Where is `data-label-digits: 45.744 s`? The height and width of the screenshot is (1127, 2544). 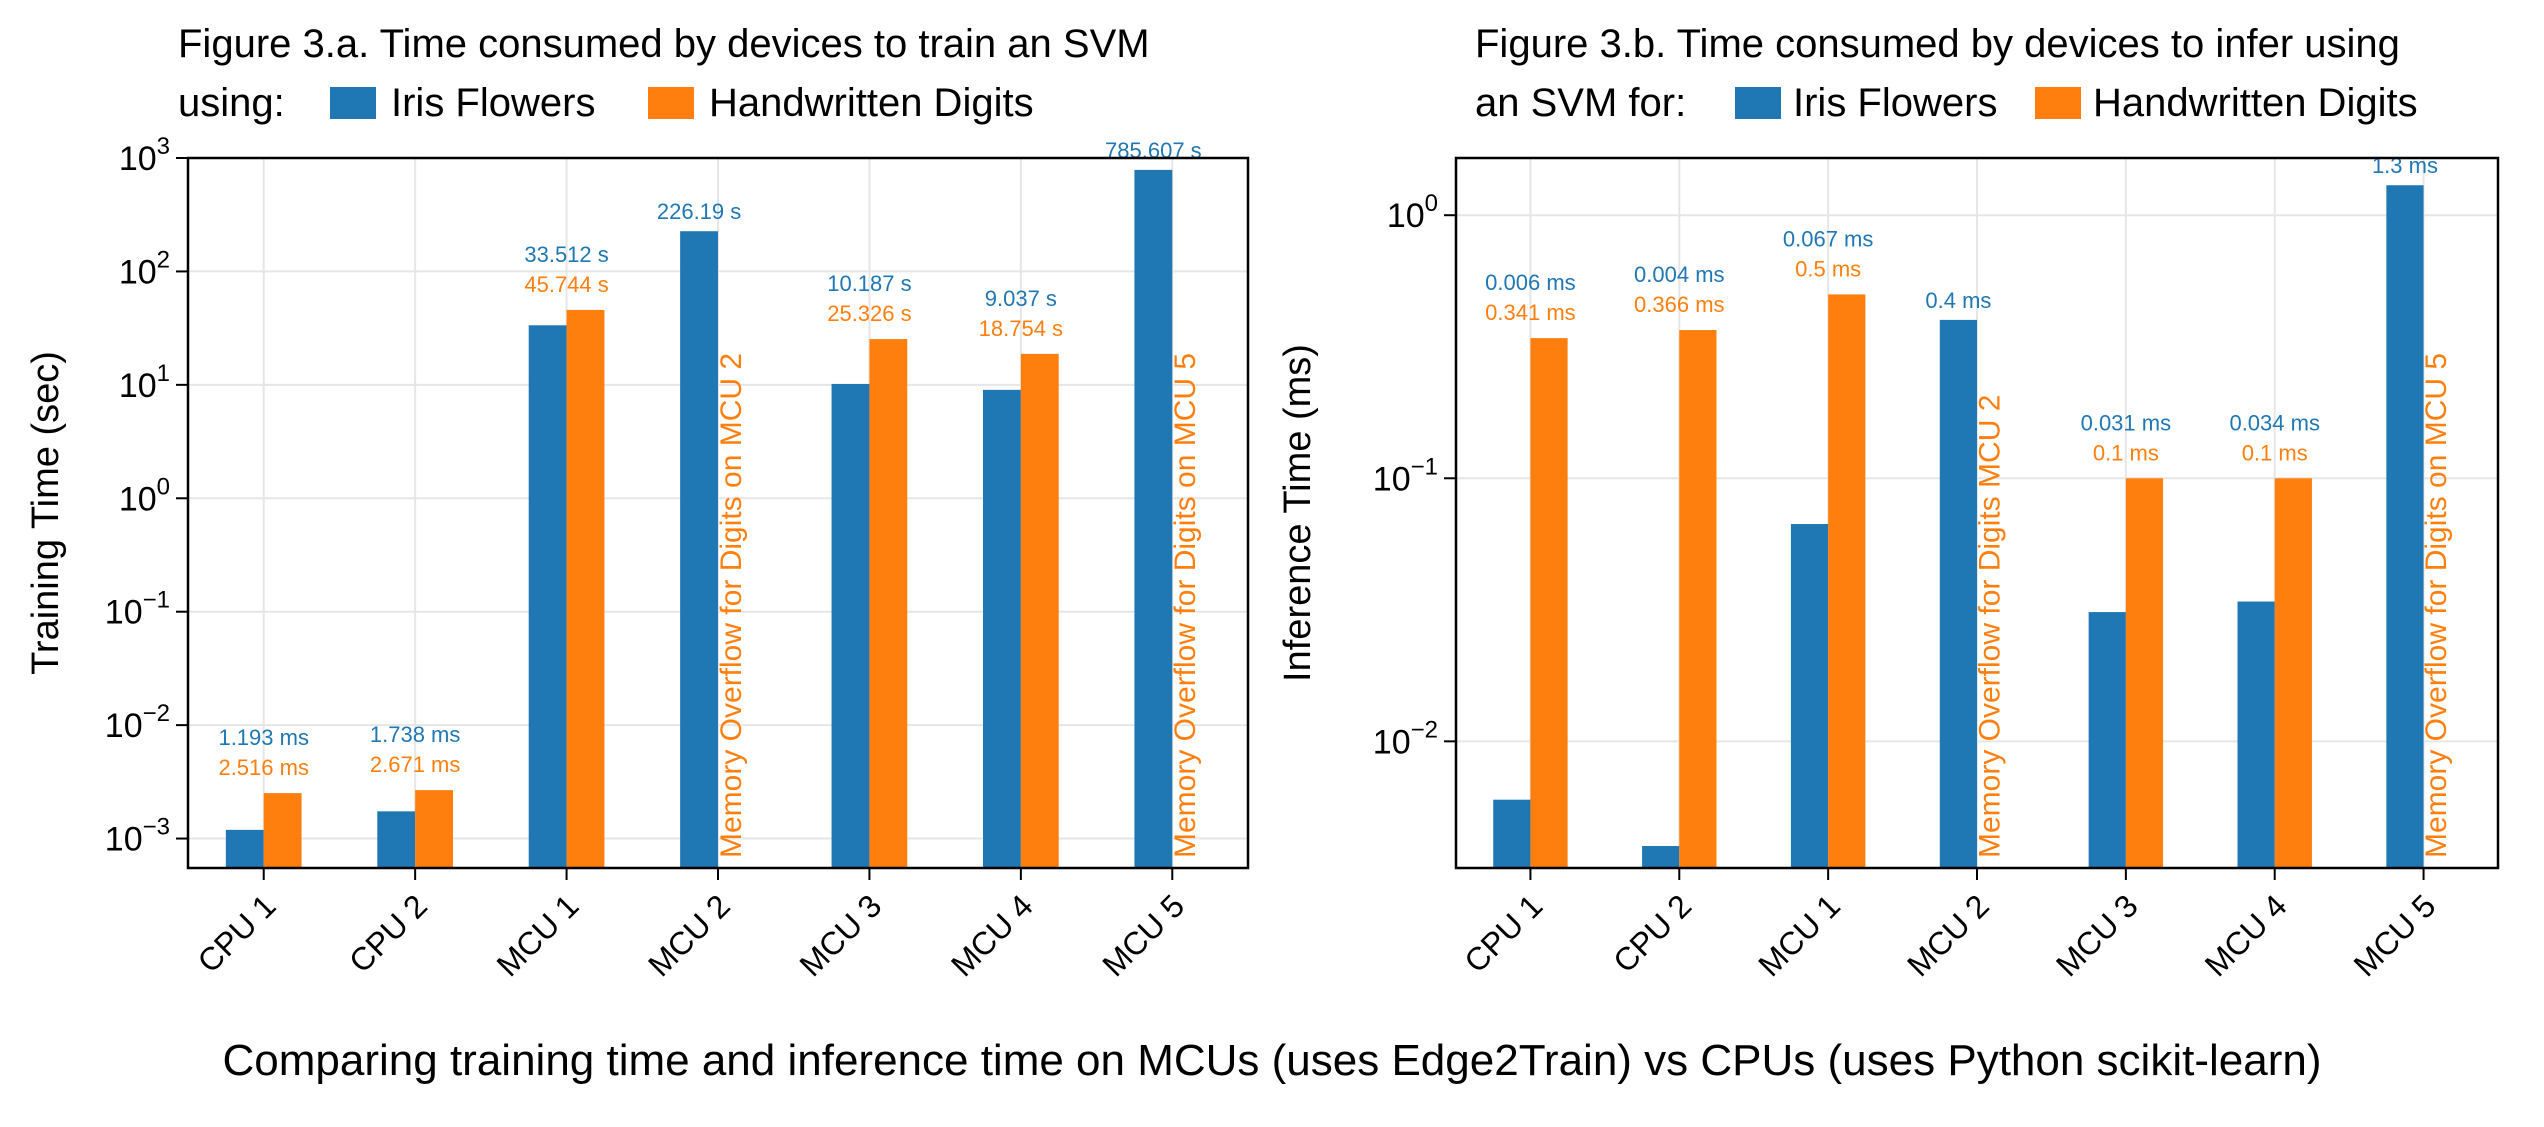 data-label-digits: 45.744 s is located at coordinates (566, 284).